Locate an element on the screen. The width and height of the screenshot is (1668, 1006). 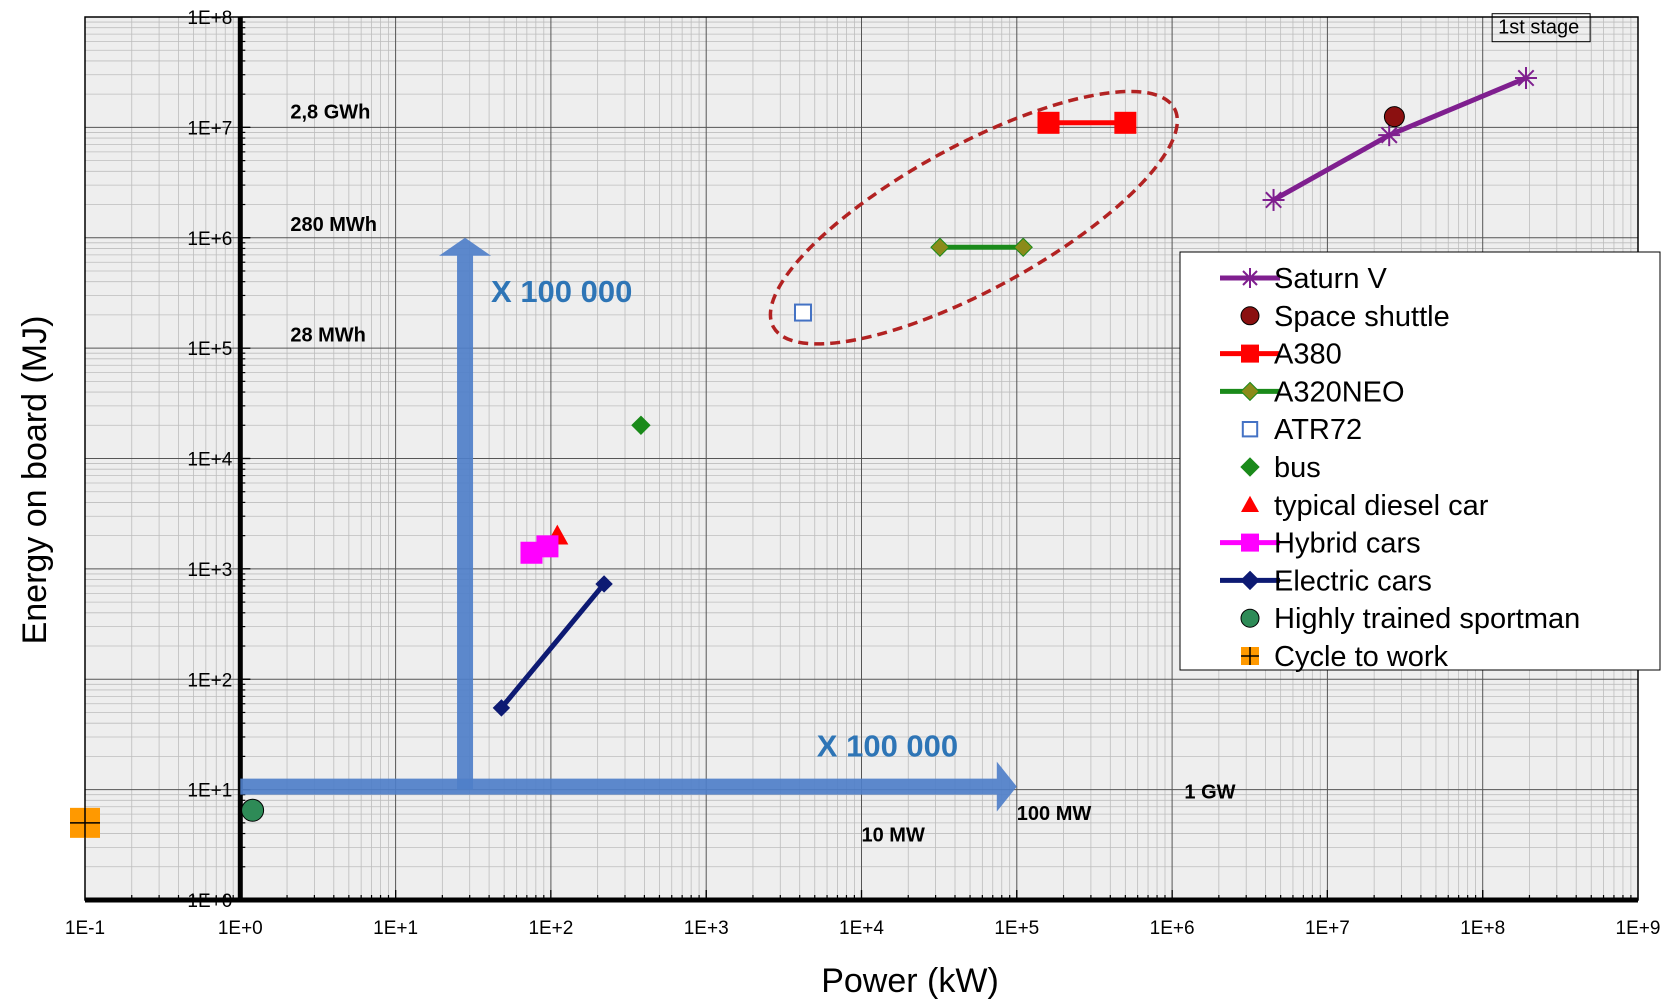
arrow-up-label: X 100 000 is located at coordinates (561, 291).